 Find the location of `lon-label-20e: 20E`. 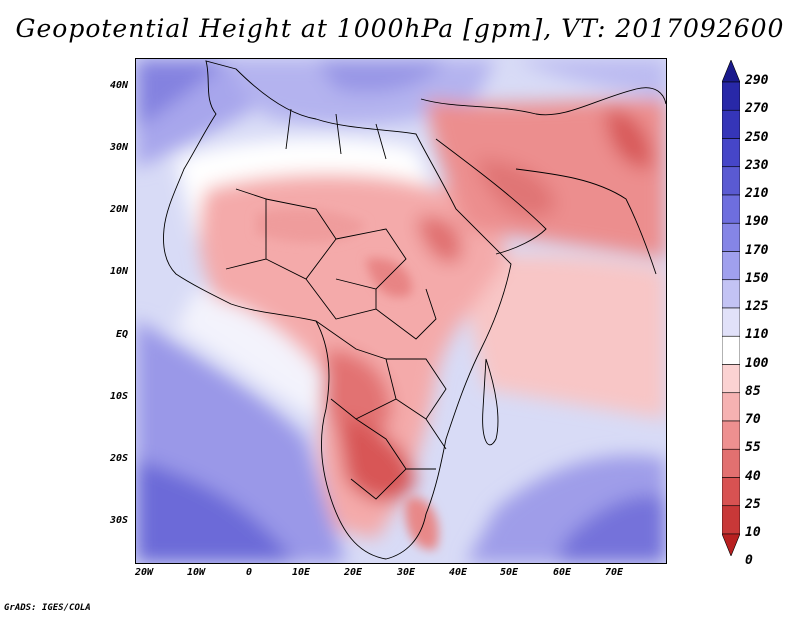

lon-label-20e: 20E is located at coordinates (353, 572).